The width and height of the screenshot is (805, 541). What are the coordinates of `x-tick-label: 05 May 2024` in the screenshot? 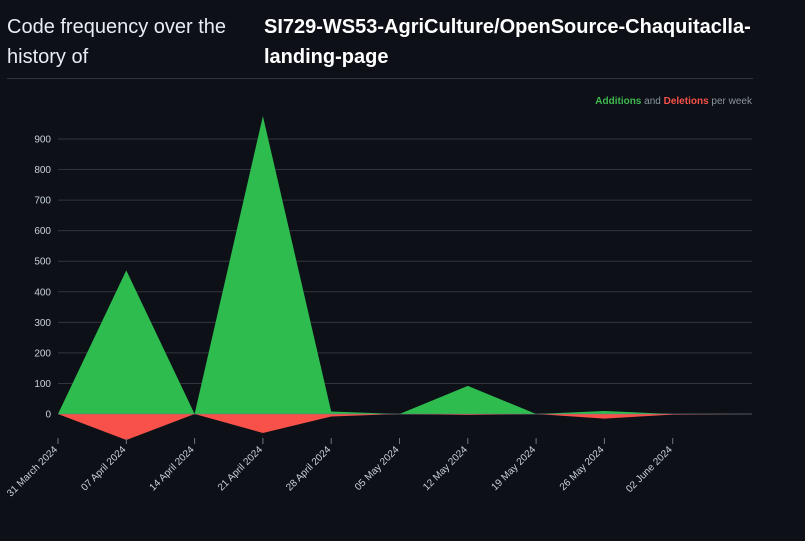 It's located at (377, 468).